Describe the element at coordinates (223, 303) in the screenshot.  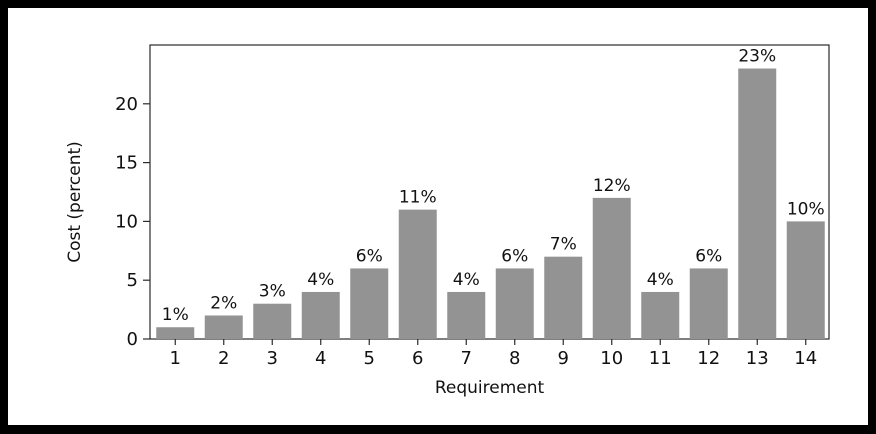
I see `bar-data-label: 2%` at that location.